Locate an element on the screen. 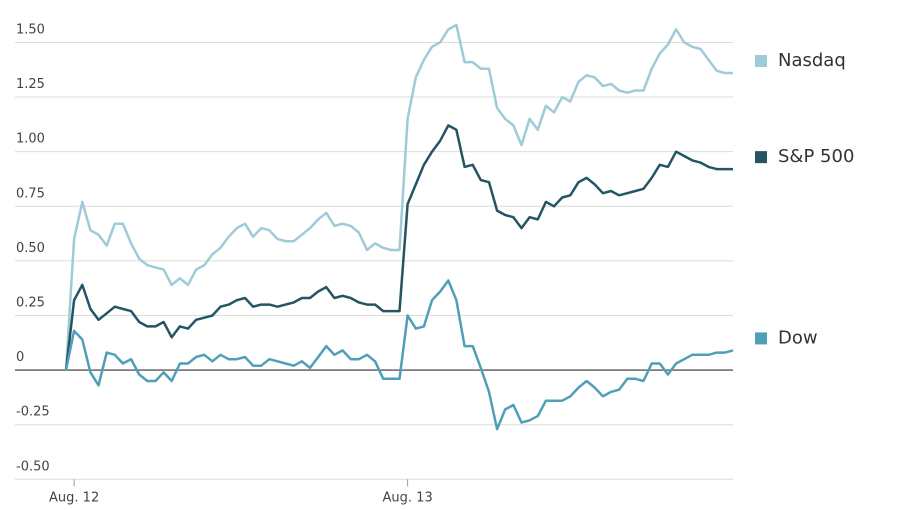 This screenshot has width=900, height=510. y-tick-label: 0.50 is located at coordinates (30, 248).